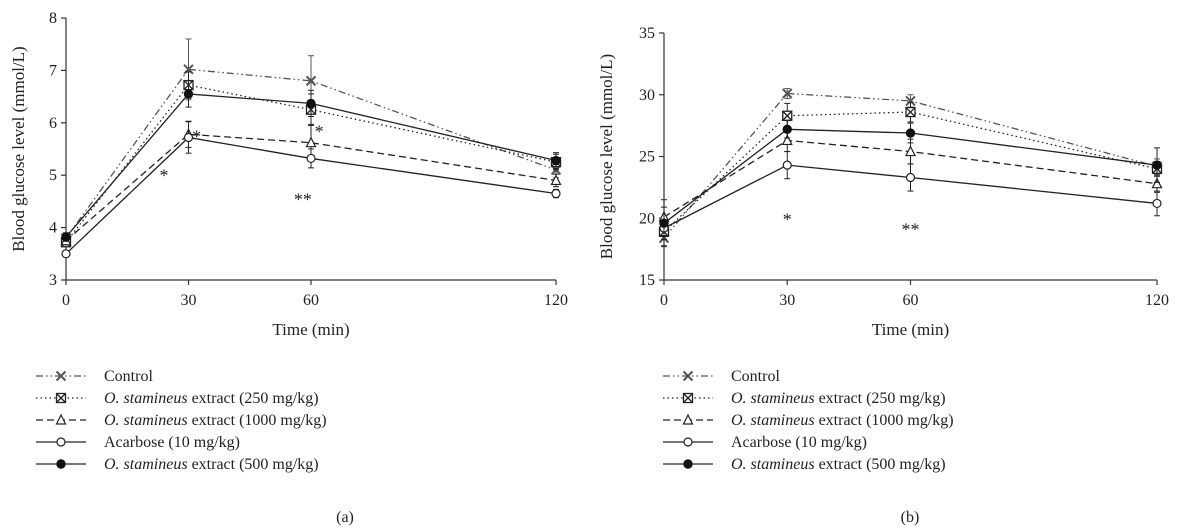  I want to click on y-tick-label: 20, so click(647, 218).